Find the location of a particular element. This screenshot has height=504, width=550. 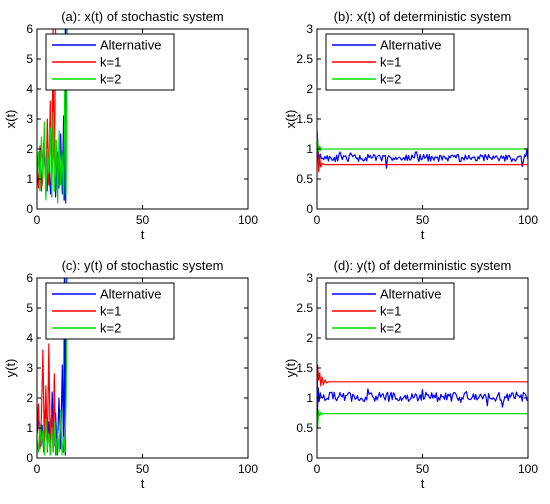

chart-title: (b): x(t) of deterministic system is located at coordinates (423, 16).